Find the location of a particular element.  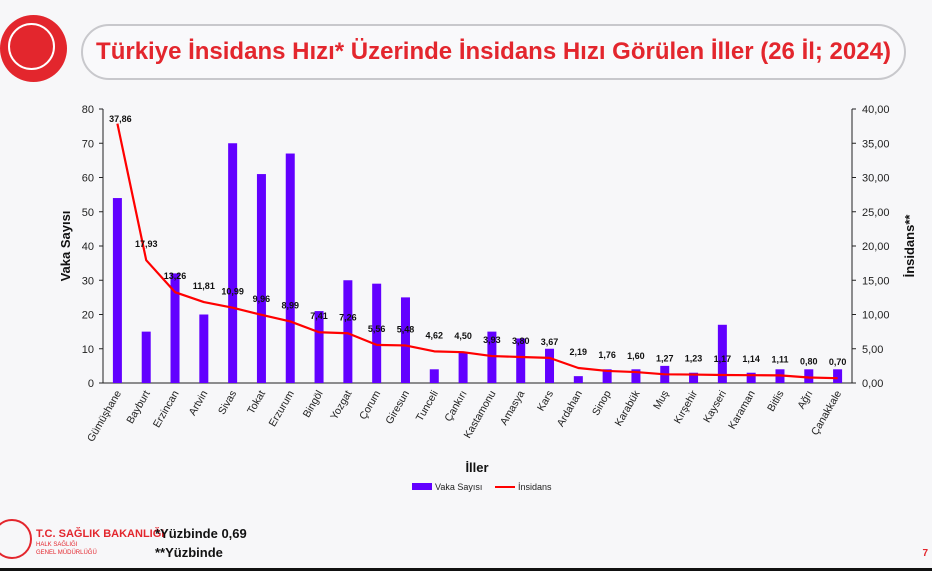

incidence-label: 2,19 is located at coordinates (579, 352).